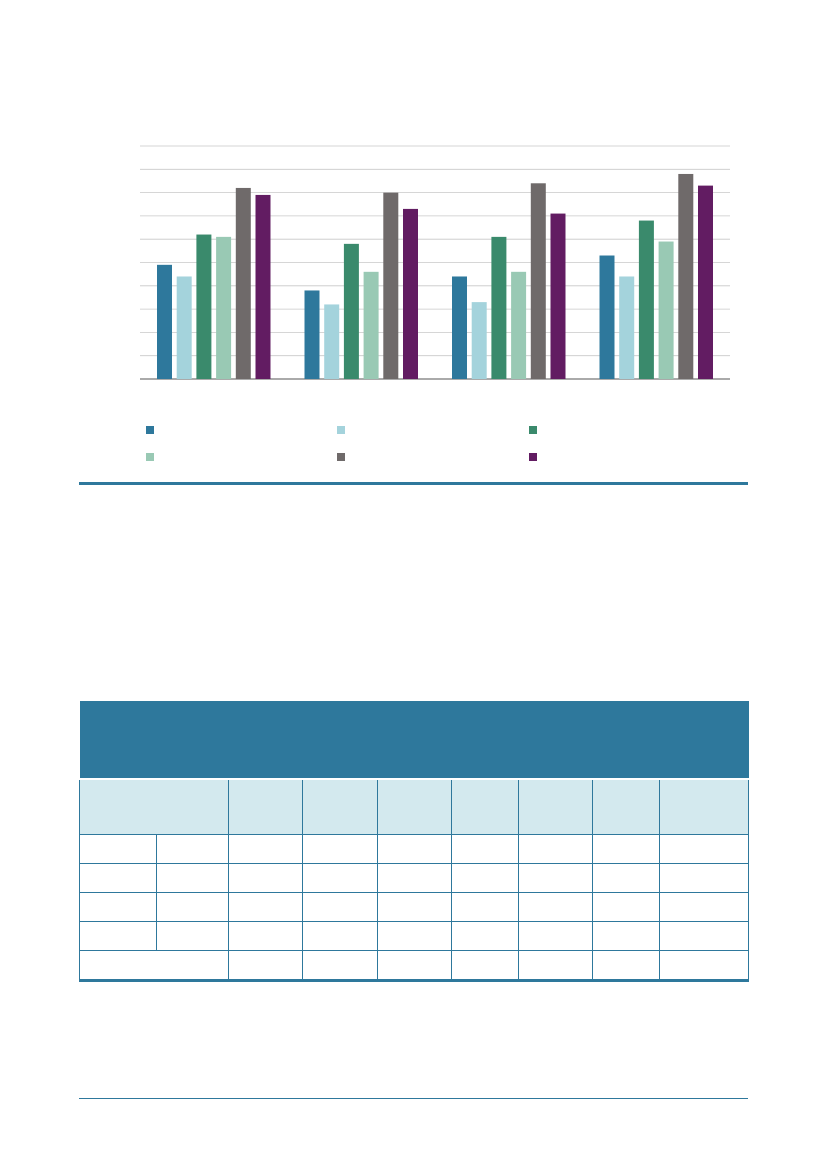 This screenshot has height=1169, width=827. Describe the element at coordinates (414, 740) in the screenshot. I see `table-title` at that location.